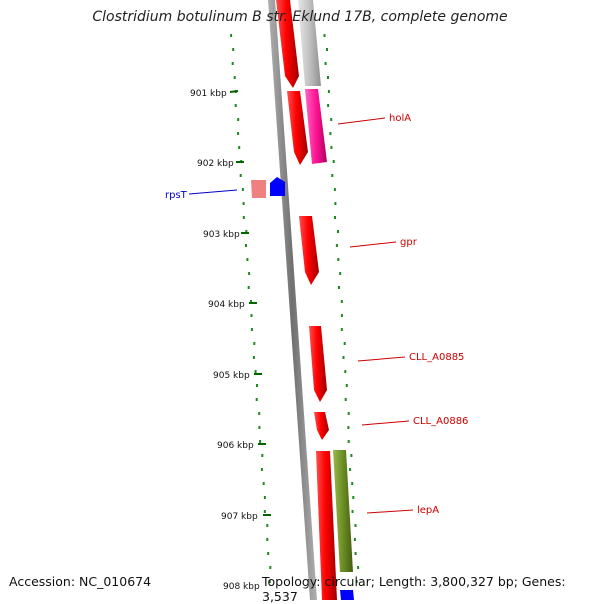 The image size is (600, 604). What do you see at coordinates (400, 118) in the screenshot?
I see `gene-label-holA: holA` at bounding box center [400, 118].